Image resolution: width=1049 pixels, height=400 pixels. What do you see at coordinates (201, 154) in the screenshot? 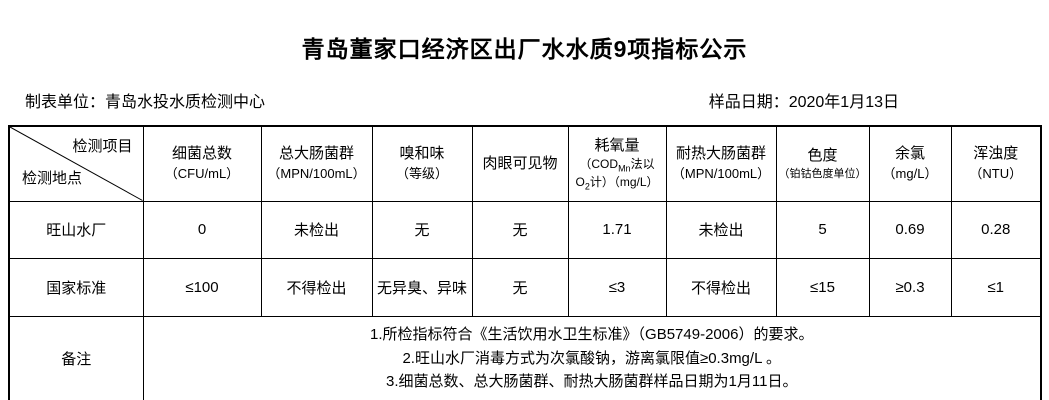
I see `header-title: 细菌总数` at bounding box center [201, 154].